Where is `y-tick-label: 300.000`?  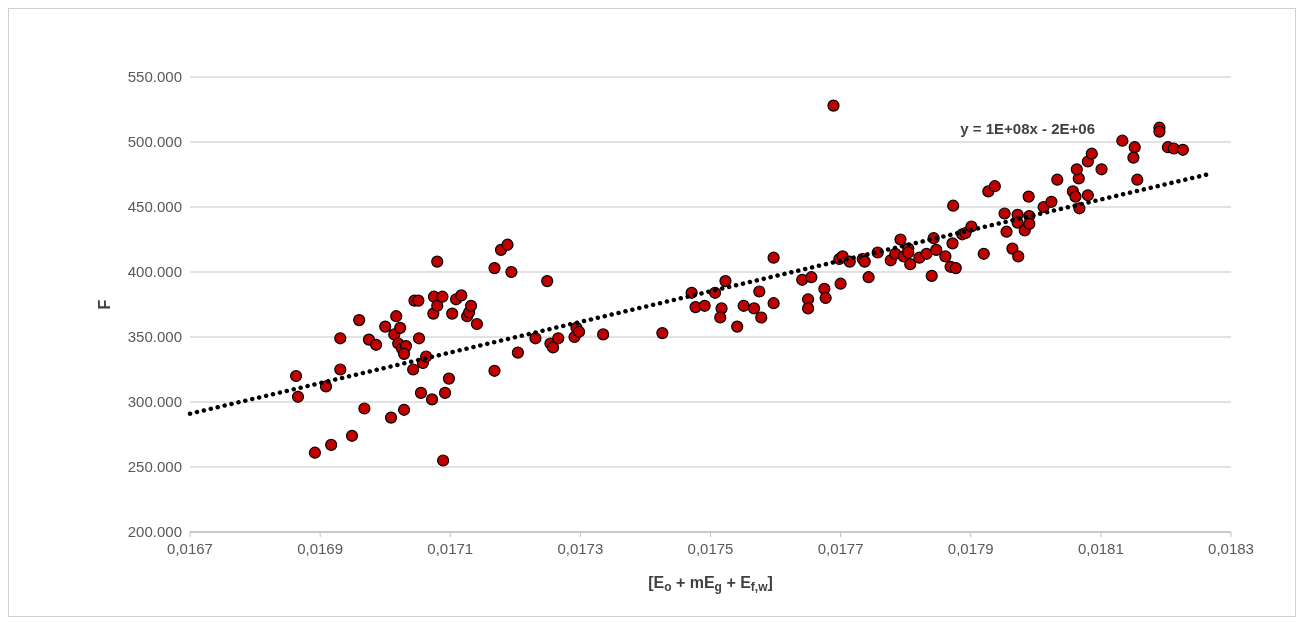 y-tick-label: 300.000 is located at coordinates (154, 401).